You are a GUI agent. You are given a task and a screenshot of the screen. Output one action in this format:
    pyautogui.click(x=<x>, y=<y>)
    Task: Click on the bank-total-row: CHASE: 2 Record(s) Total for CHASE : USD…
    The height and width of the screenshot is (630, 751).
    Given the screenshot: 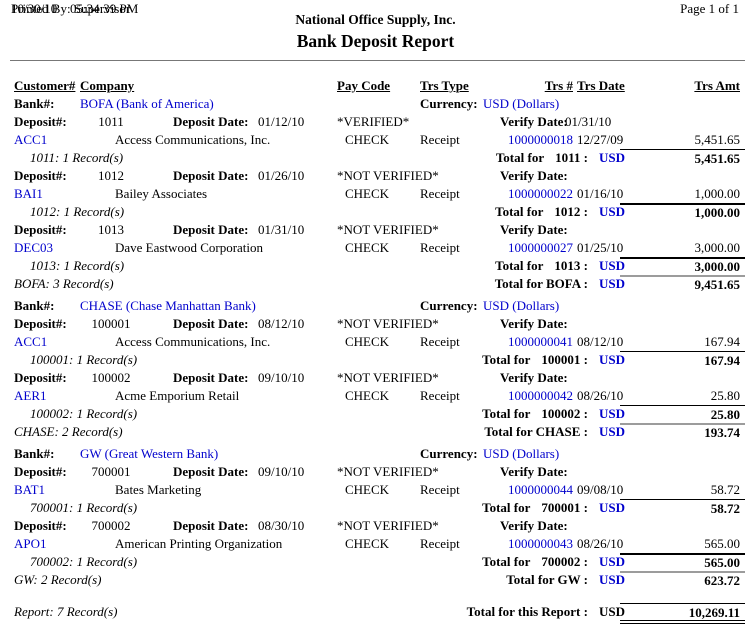 What is the action you would take?
    pyautogui.click(x=375, y=432)
    